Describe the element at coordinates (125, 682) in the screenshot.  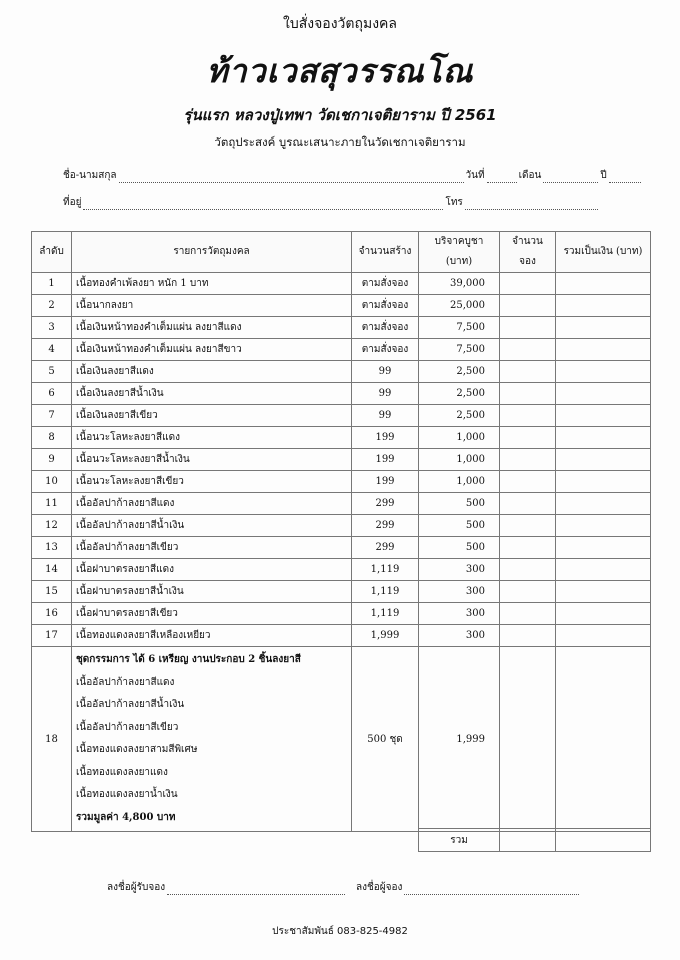
I see `set-line: เนื้ออัลปาก้าลงยาสีแดง` at that location.